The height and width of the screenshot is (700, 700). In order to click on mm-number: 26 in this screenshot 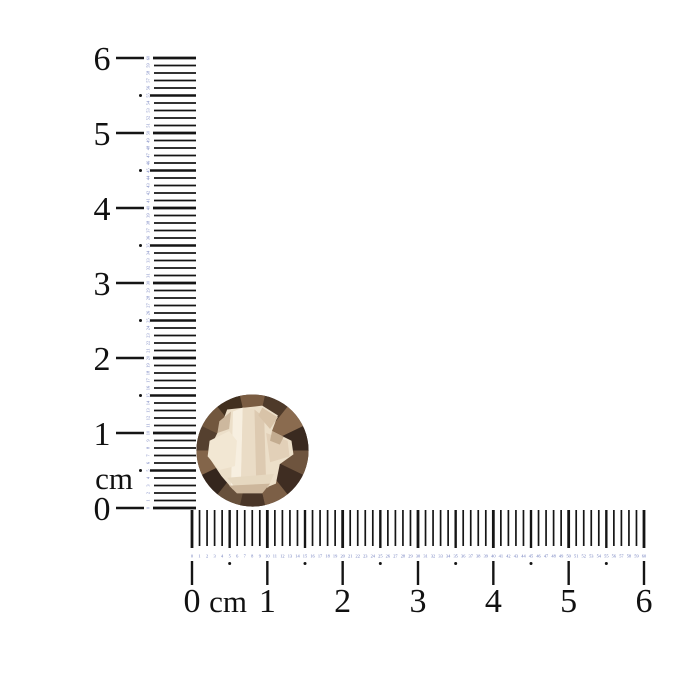, I will do `click(388, 556)`.